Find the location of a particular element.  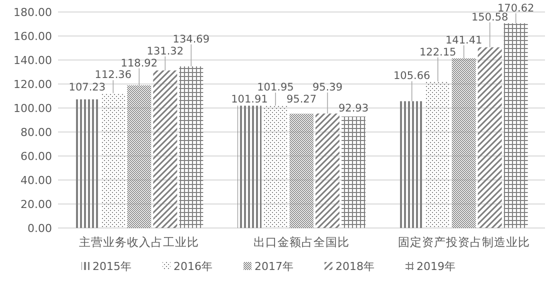

legend-label: 2015年 is located at coordinates (112, 266).